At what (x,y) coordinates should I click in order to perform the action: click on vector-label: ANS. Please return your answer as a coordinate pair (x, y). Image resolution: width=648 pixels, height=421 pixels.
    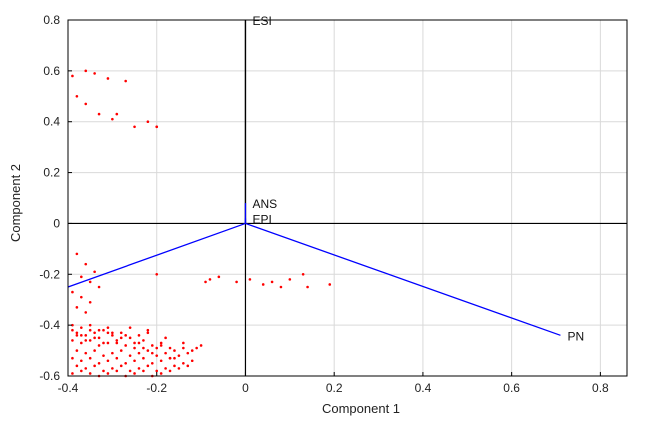
    Looking at the image, I should click on (264, 204).